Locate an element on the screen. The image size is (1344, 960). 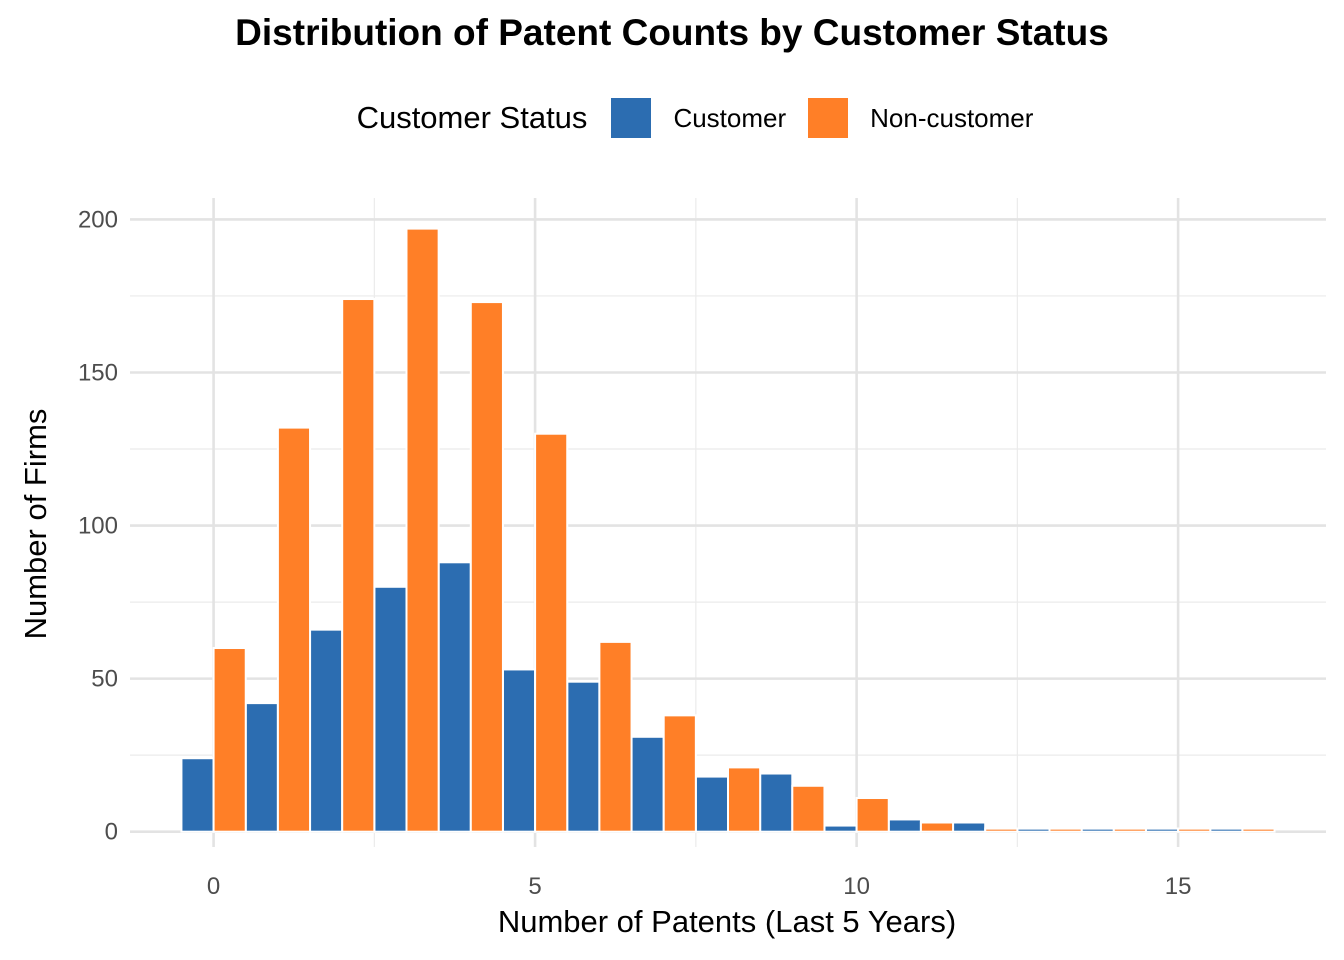
legend-swatch-non-customer is located at coordinates (828, 118).